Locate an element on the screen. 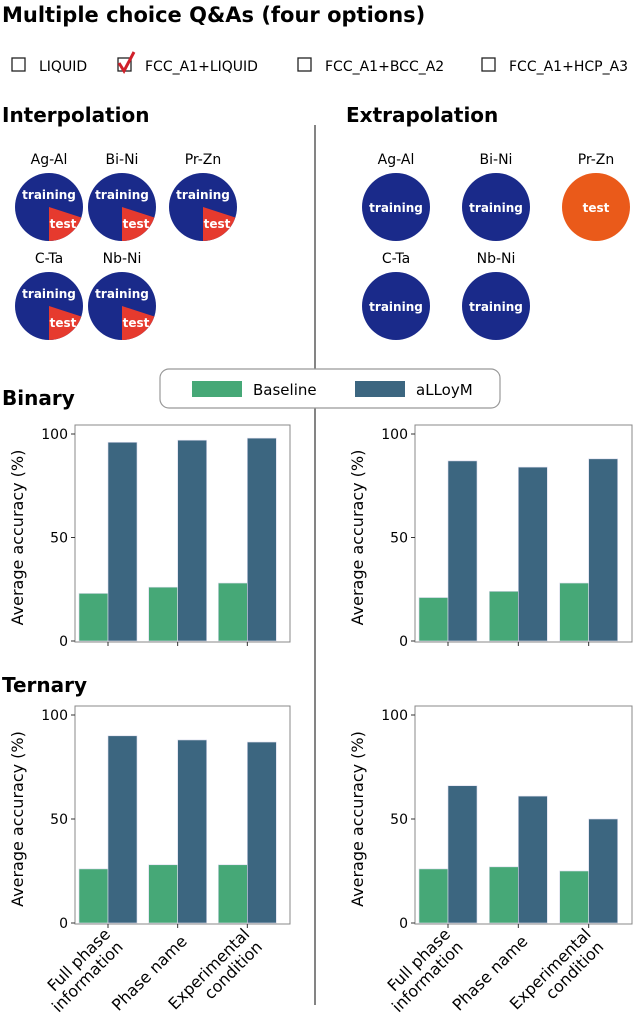 This screenshot has width=640, height=1020. pie-interp-Nb-Ni: Nb-Ni training test is located at coordinates (122, 295).